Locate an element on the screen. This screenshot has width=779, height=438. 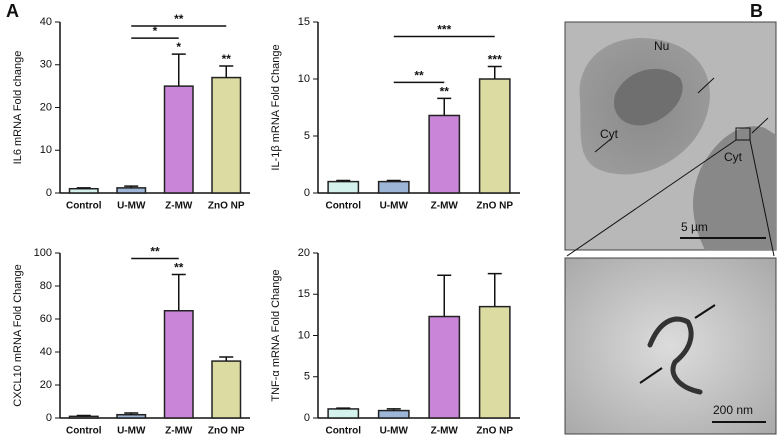
y-tick-label: 100 is located at coordinates (43, 253).